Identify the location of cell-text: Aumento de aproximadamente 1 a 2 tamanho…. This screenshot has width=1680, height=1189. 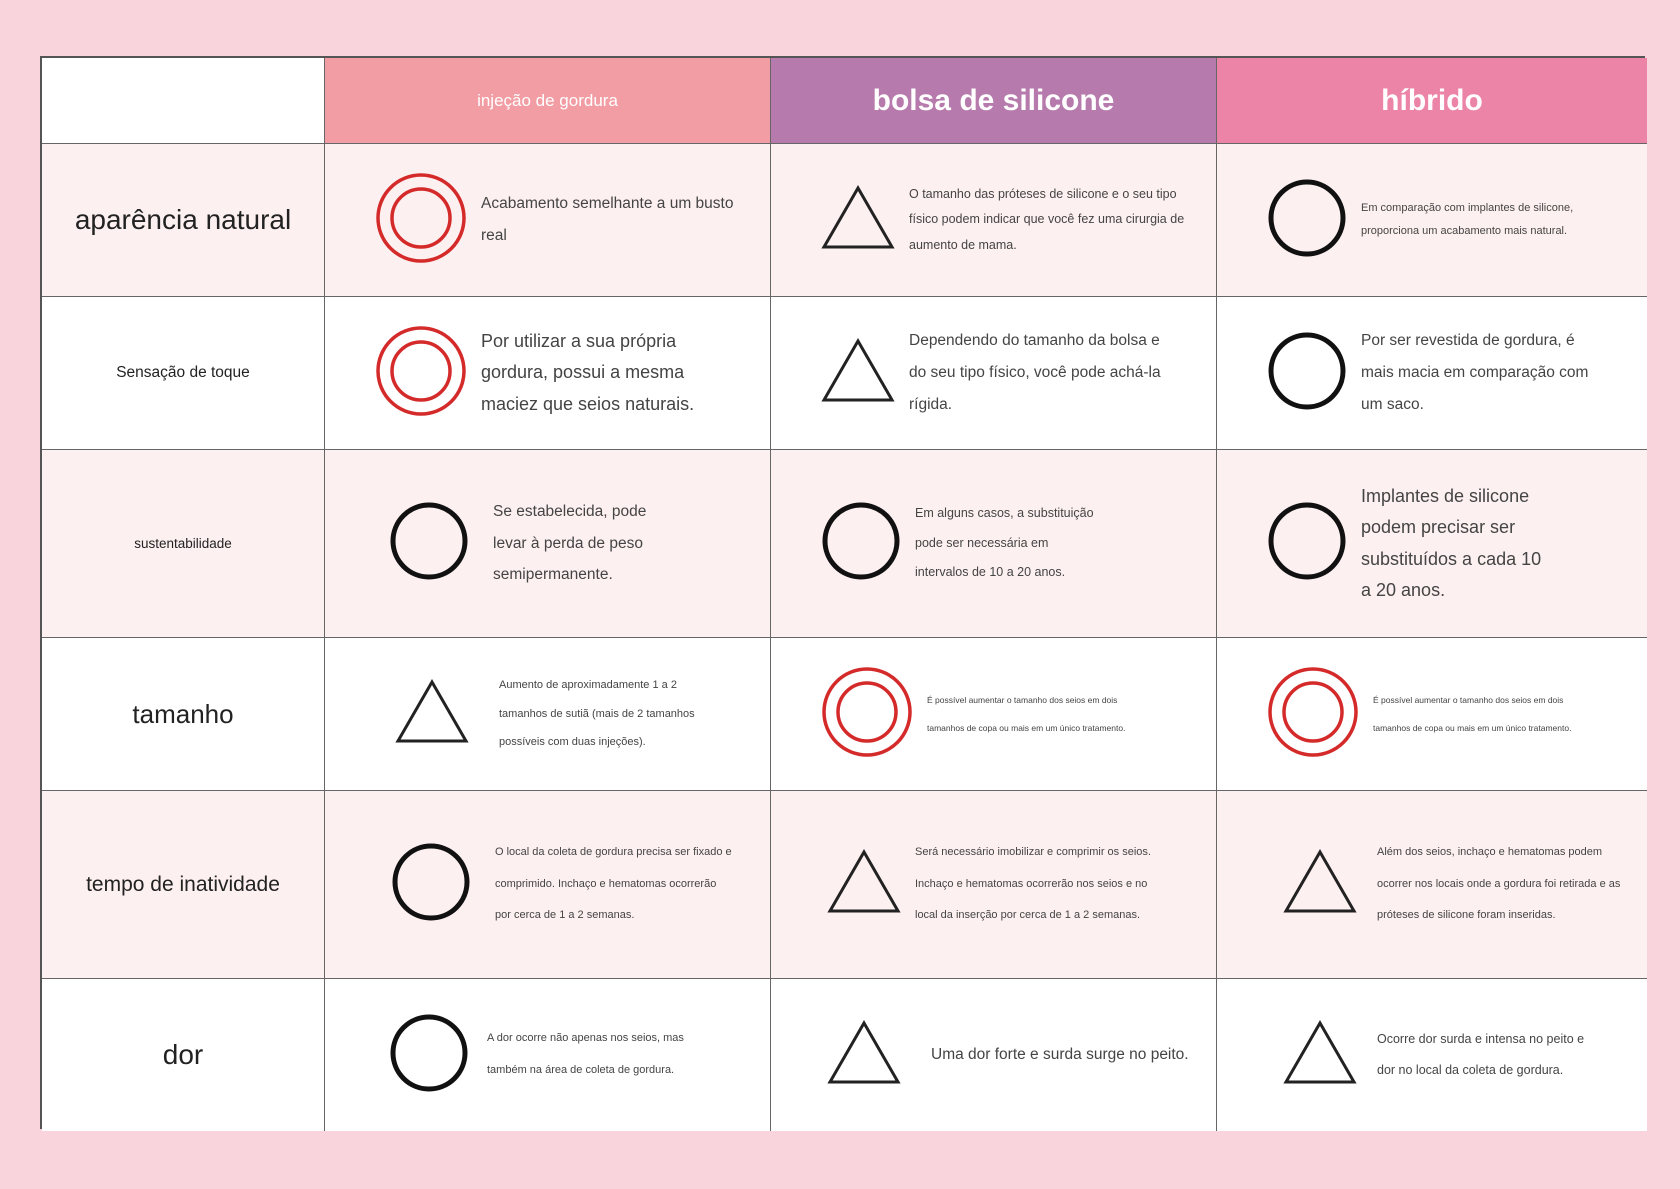
(597, 714).